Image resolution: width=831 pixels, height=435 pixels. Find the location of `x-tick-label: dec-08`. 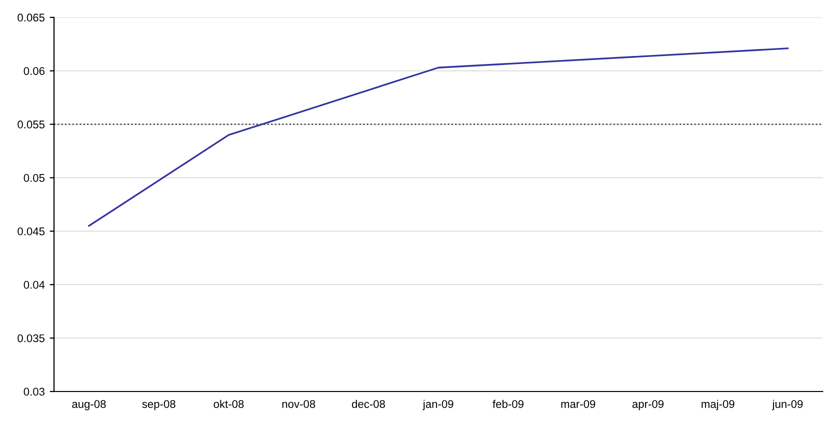

x-tick-label: dec-08 is located at coordinates (368, 404).